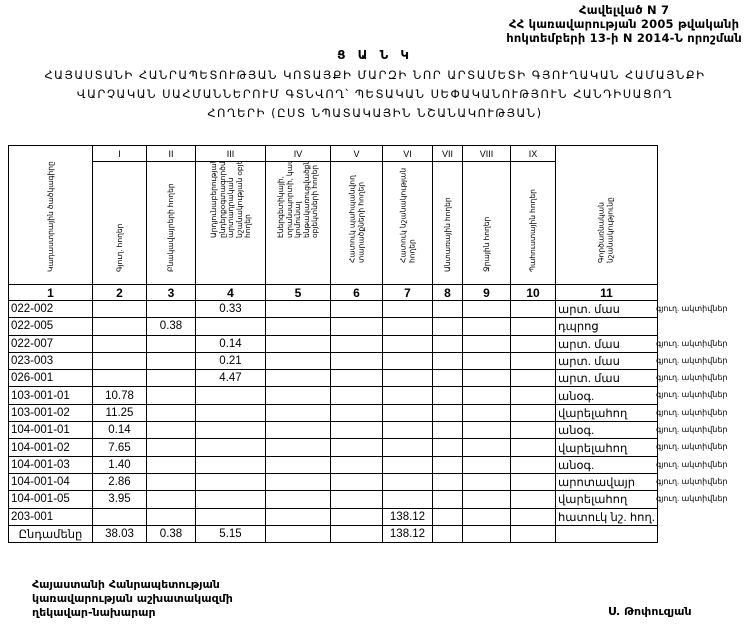  Describe the element at coordinates (50, 447) in the screenshot. I see `cadastral-code: 104-001-02` at that location.